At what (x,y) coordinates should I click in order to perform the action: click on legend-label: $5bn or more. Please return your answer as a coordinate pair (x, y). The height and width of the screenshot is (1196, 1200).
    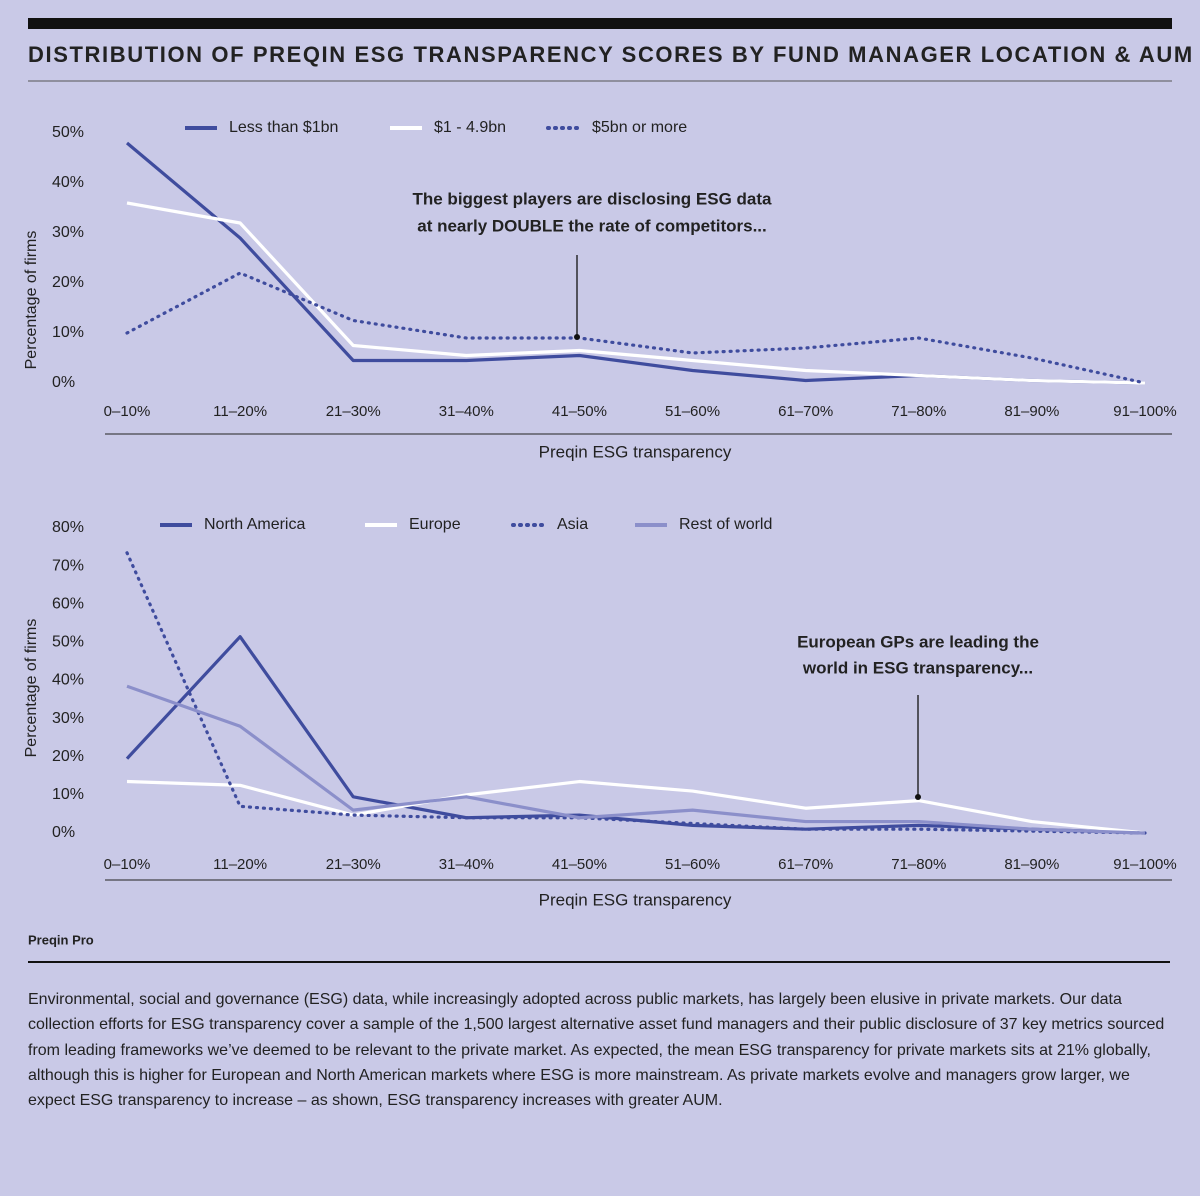
    Looking at the image, I should click on (639, 127).